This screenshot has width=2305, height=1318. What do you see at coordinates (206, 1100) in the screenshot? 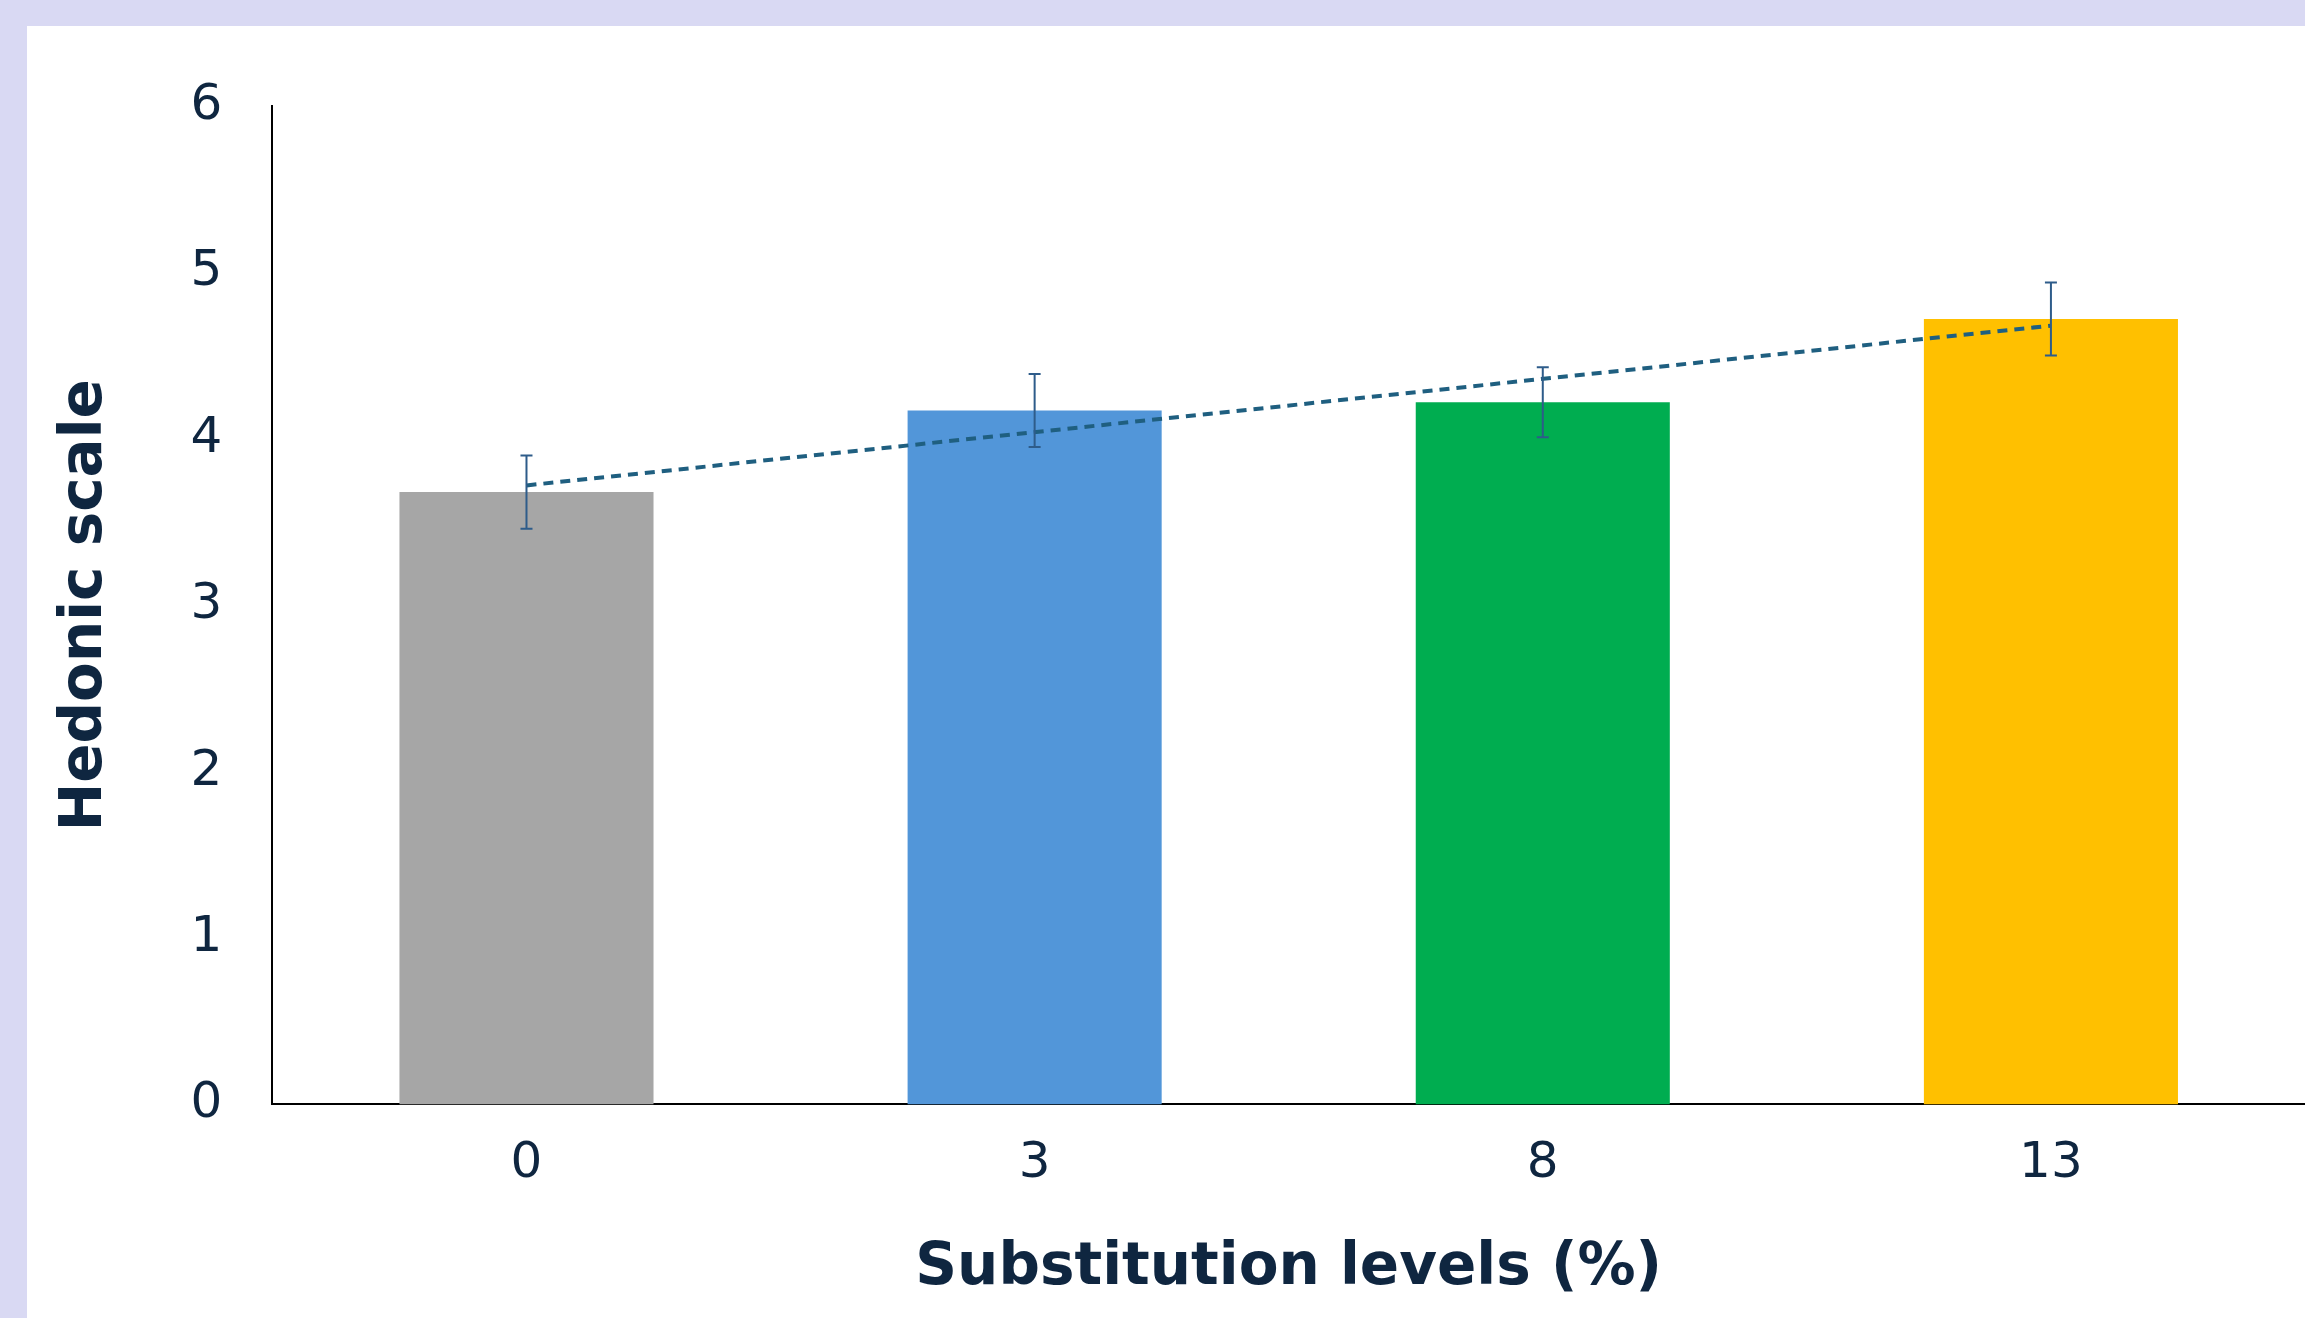
I see `y-tick-label: 0` at bounding box center [206, 1100].